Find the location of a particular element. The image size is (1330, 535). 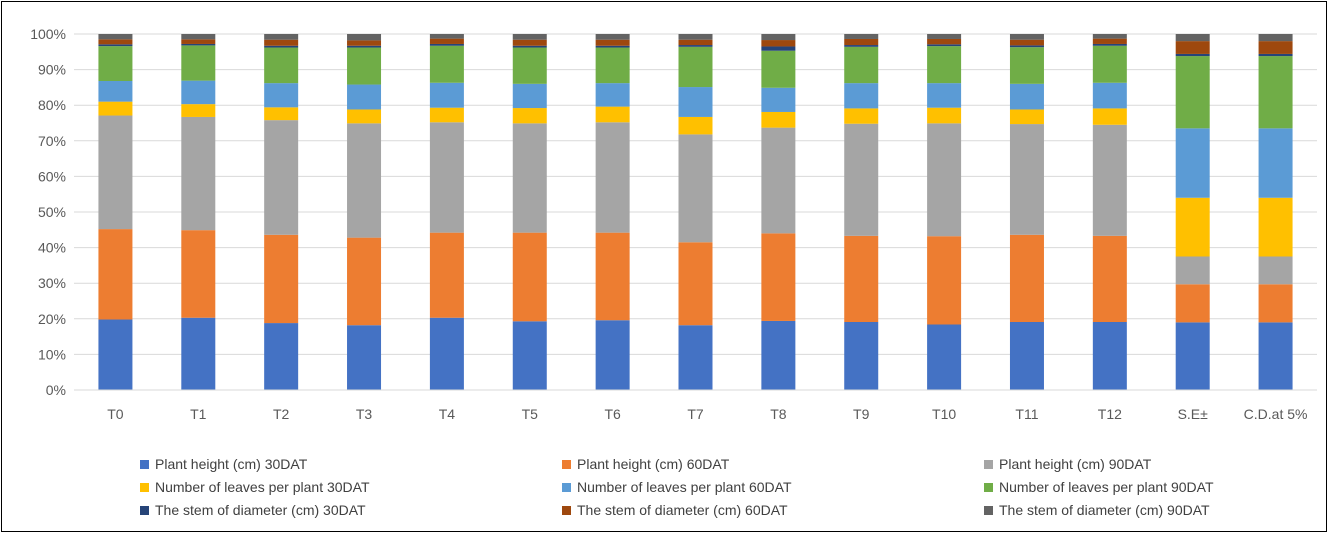

x-tick-label: T6 is located at coordinates (612, 414).